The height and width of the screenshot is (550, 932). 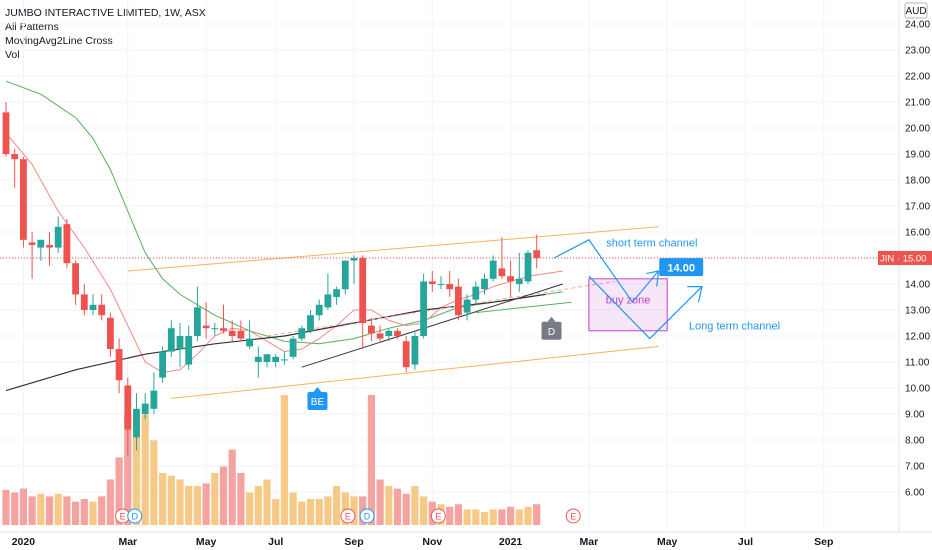 What do you see at coordinates (511, 542) in the screenshot?
I see `time-tick-label: 2021` at bounding box center [511, 542].